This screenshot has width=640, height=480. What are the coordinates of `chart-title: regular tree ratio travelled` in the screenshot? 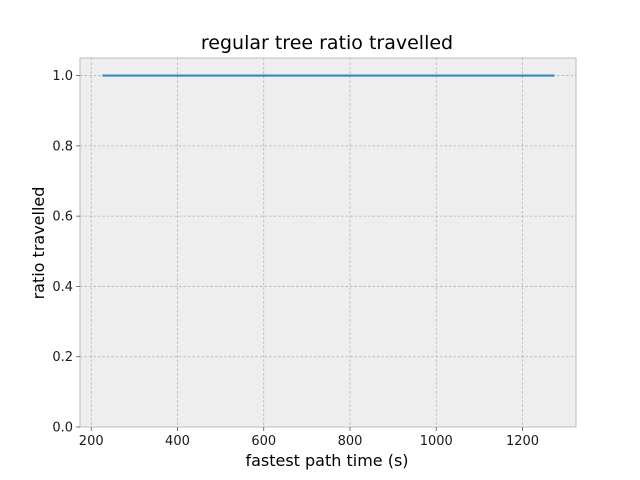 It's located at (327, 43).